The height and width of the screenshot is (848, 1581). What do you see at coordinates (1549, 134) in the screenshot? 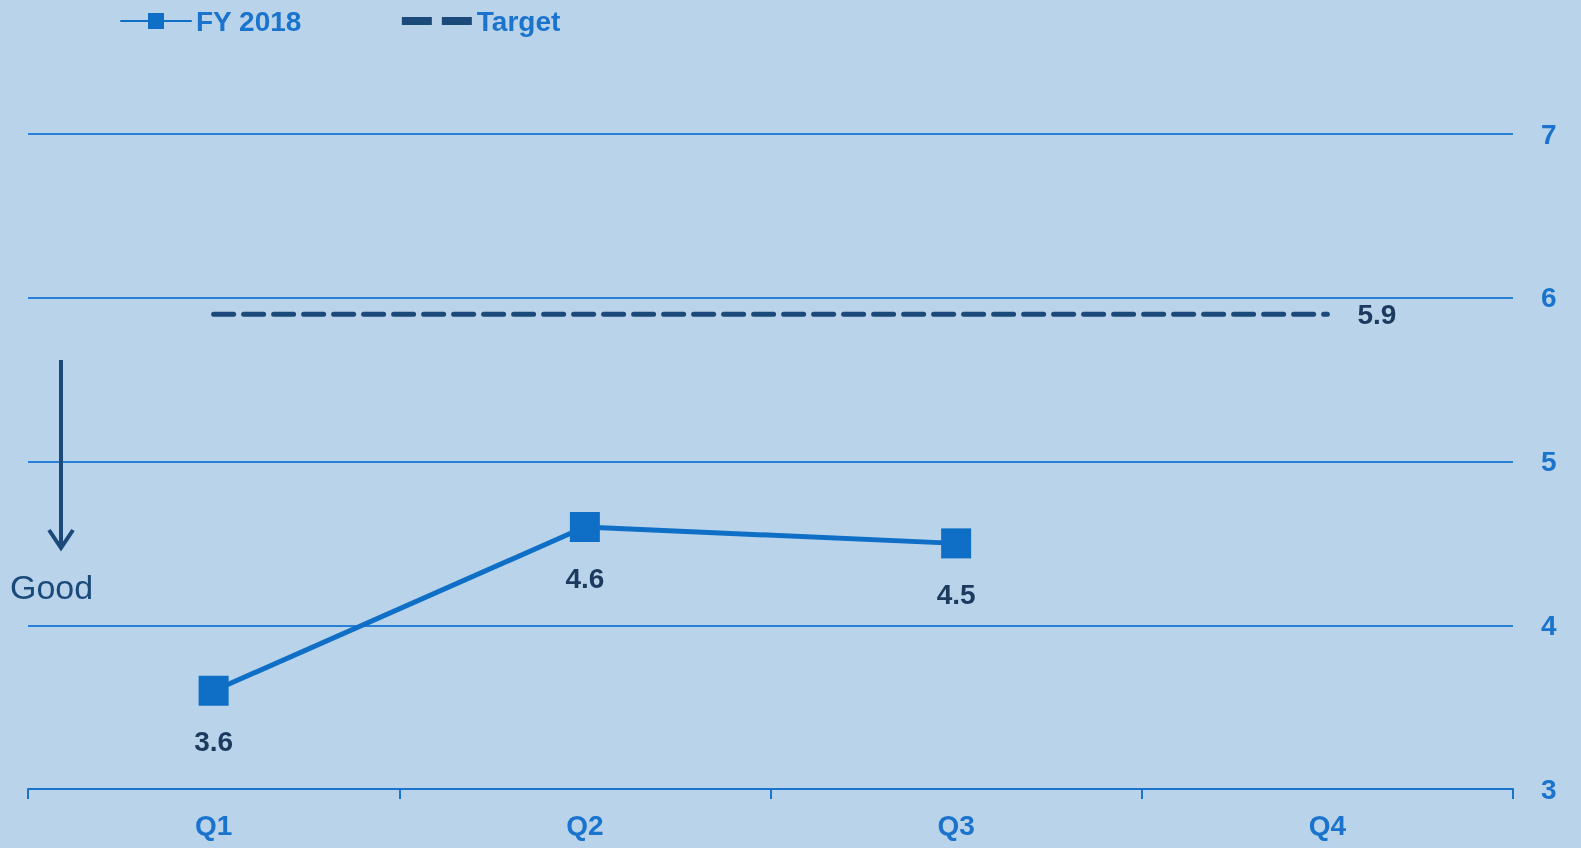
I see `y-tick-label: 7` at bounding box center [1549, 134].